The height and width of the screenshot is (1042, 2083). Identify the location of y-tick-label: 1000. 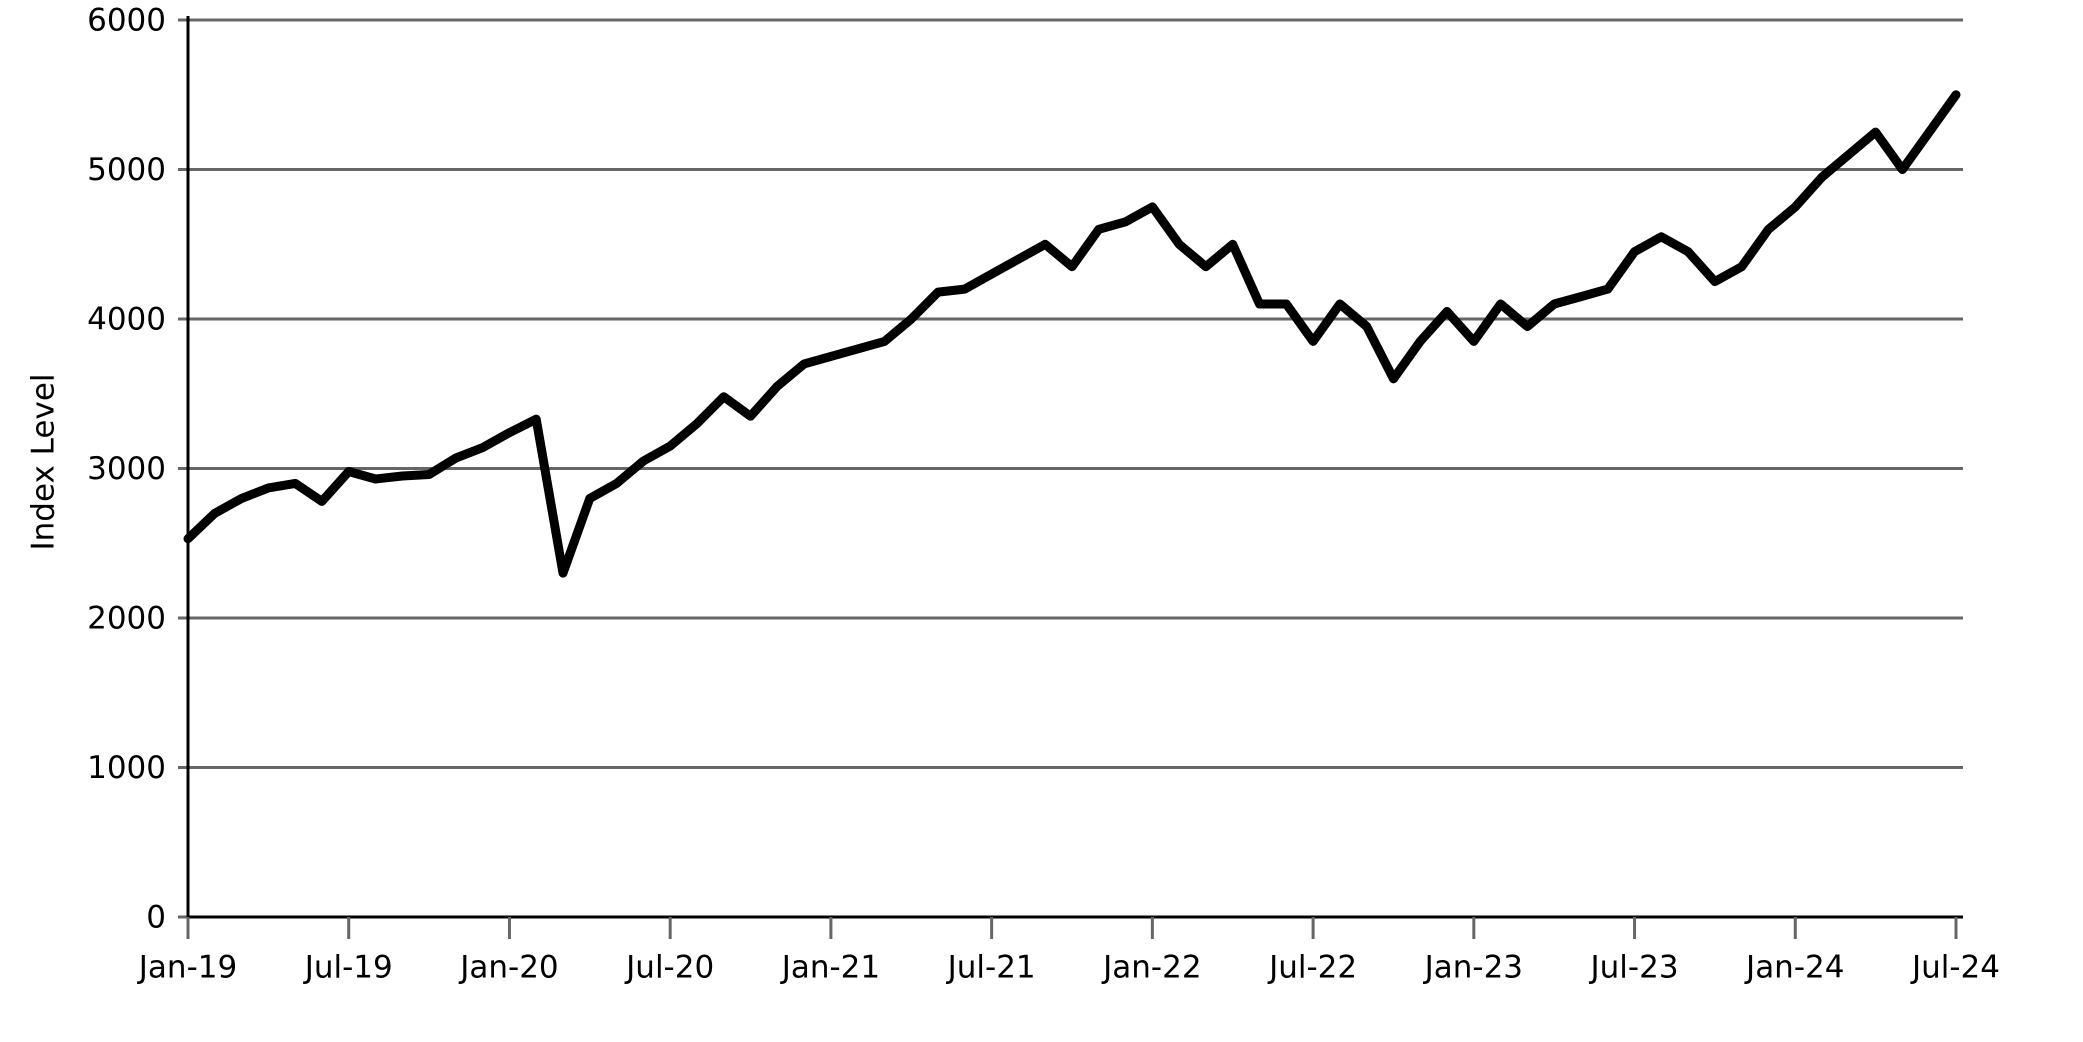
(126, 768).